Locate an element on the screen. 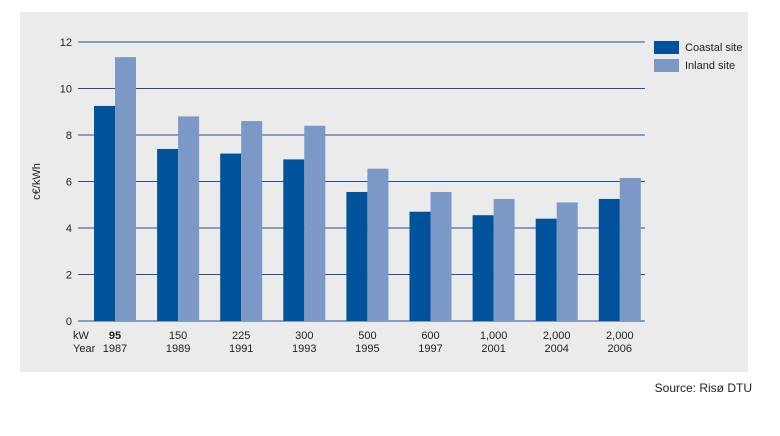 This screenshot has width=780, height=436. x-tick-year: 1995 is located at coordinates (367, 349).